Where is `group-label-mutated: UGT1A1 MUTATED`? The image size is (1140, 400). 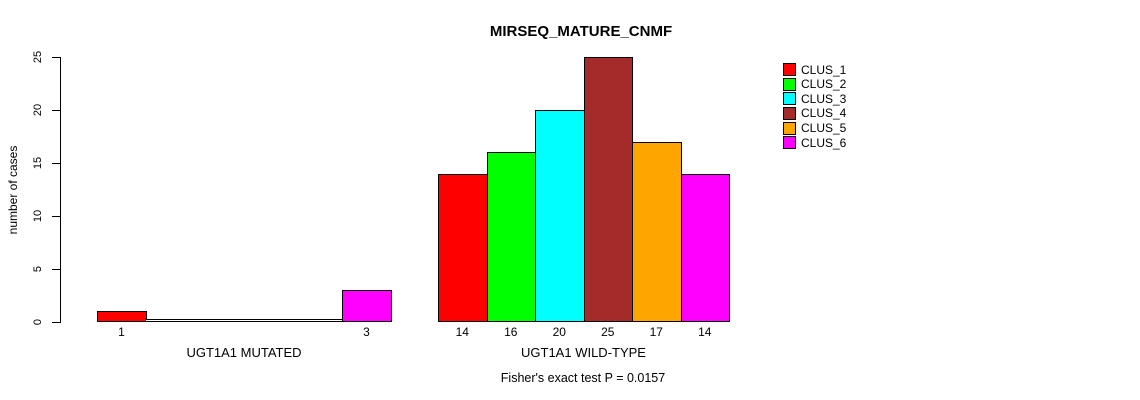 group-label-mutated: UGT1A1 MUTATED is located at coordinates (244, 352).